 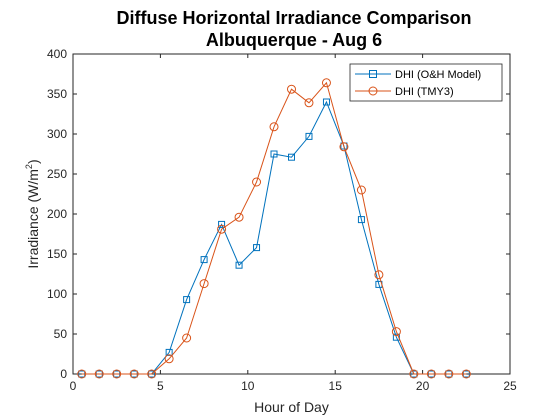 I want to click on y-axis-label: Irradiance (W/m2), so click(x=32, y=213).